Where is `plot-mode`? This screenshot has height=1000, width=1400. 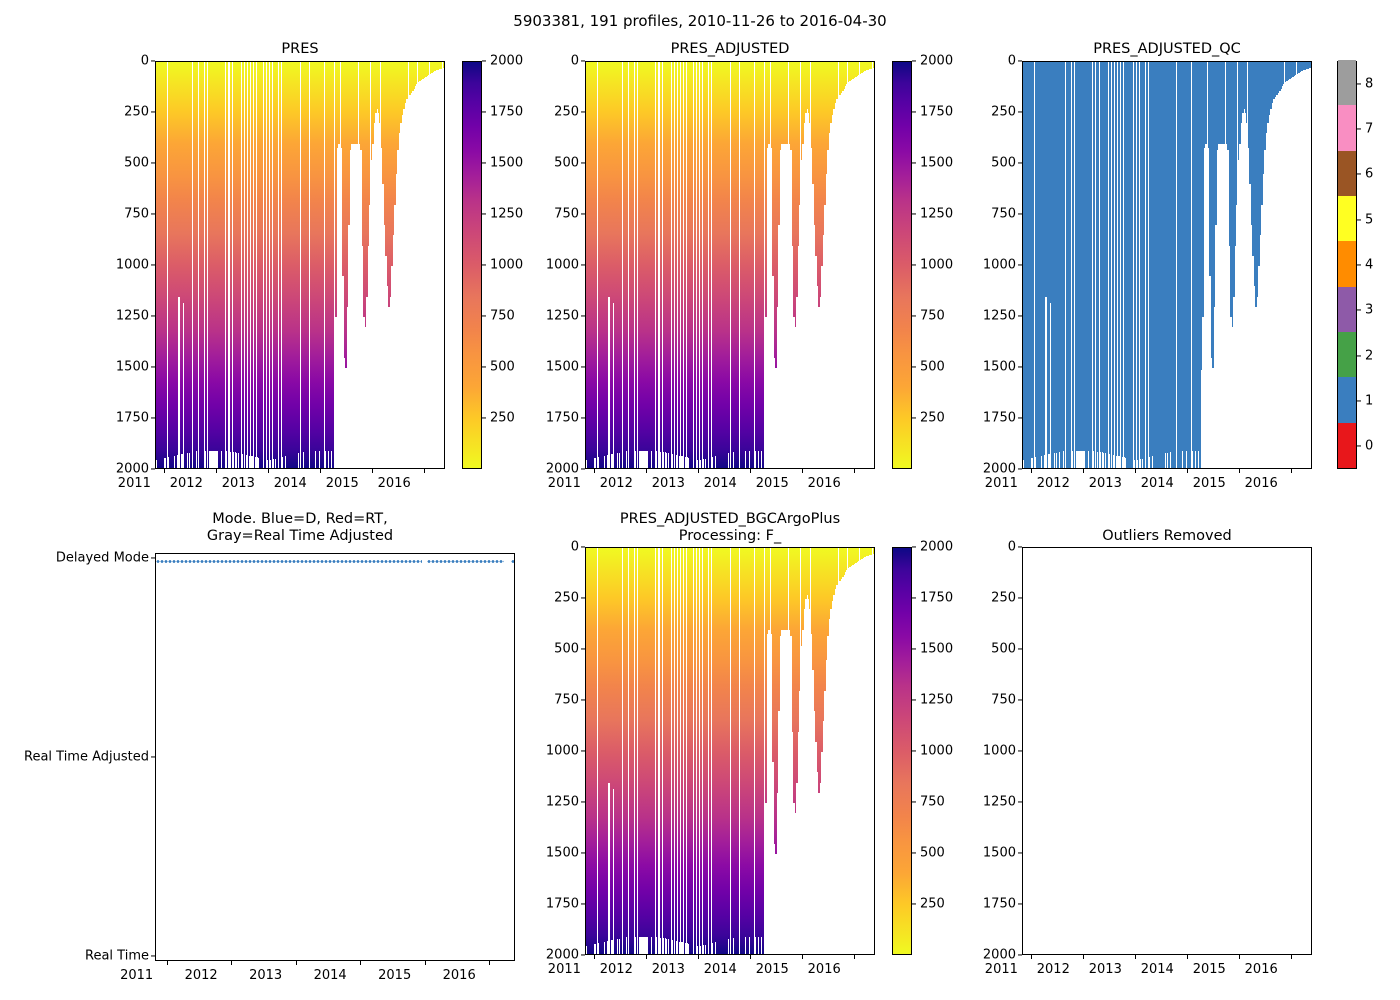
plot-mode is located at coordinates (335, 757).